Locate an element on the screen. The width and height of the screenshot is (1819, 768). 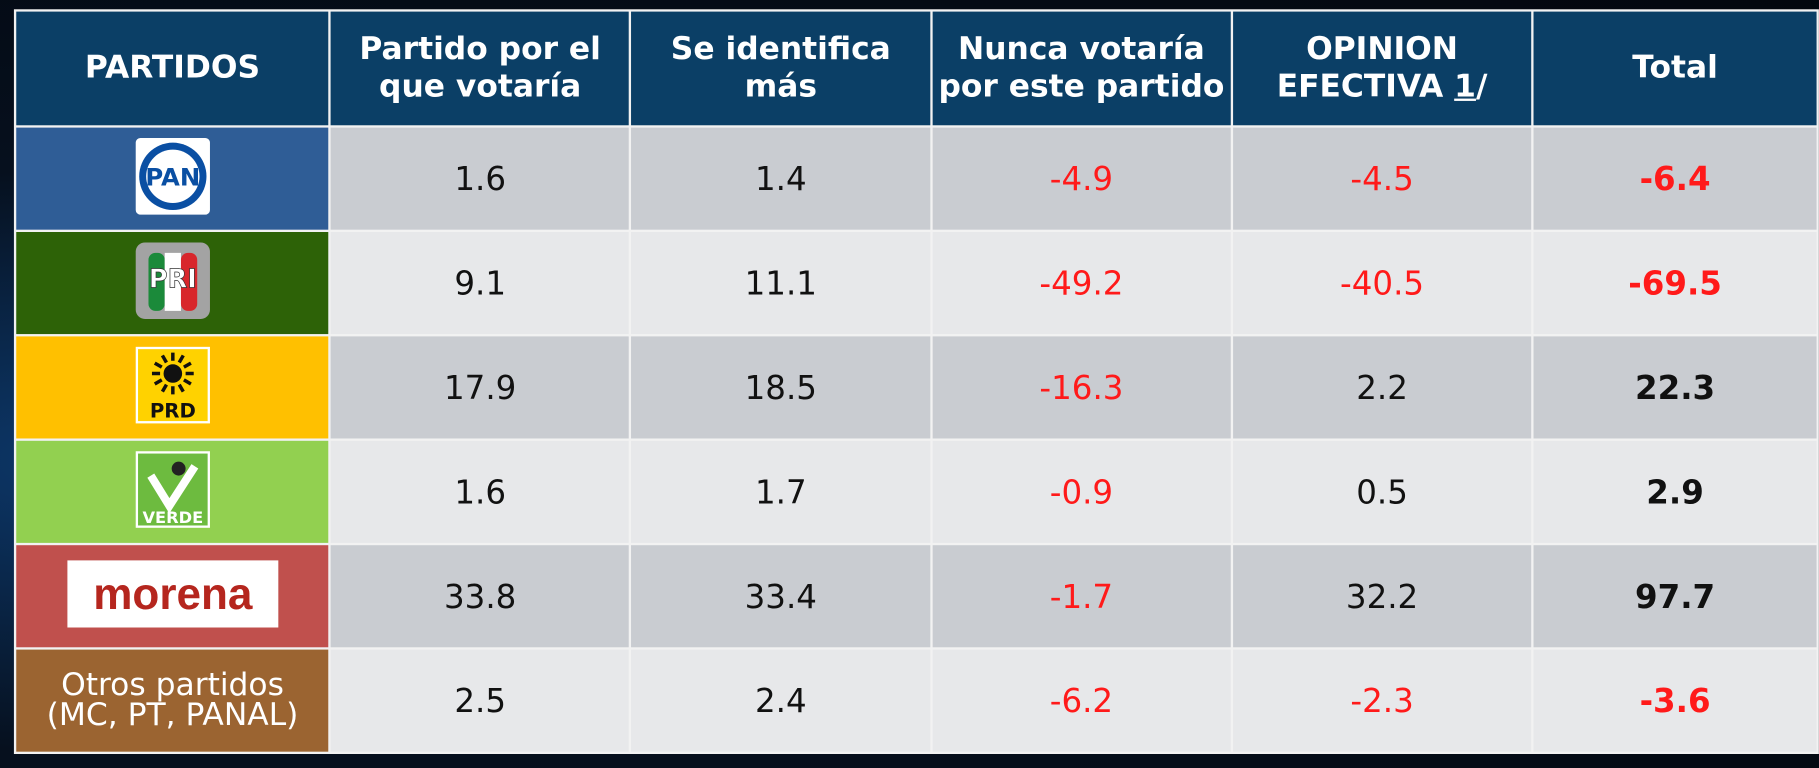
party-row: PRD 17.9 18.5 -16.3 2.2 22.3 is located at coordinates (916, 387).